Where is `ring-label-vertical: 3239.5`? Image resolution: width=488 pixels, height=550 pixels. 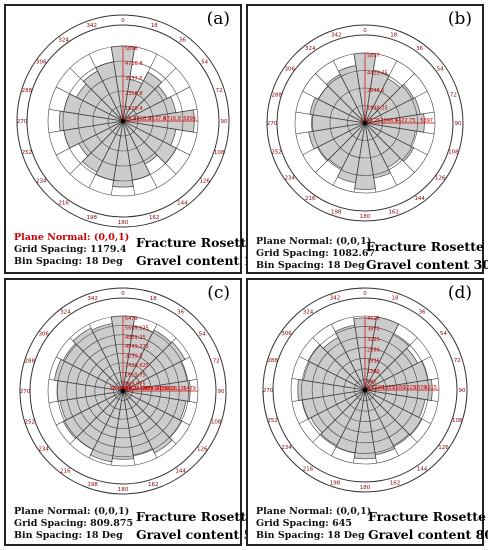 ring-label-vertical: 3239.5 is located at coordinates (134, 357).